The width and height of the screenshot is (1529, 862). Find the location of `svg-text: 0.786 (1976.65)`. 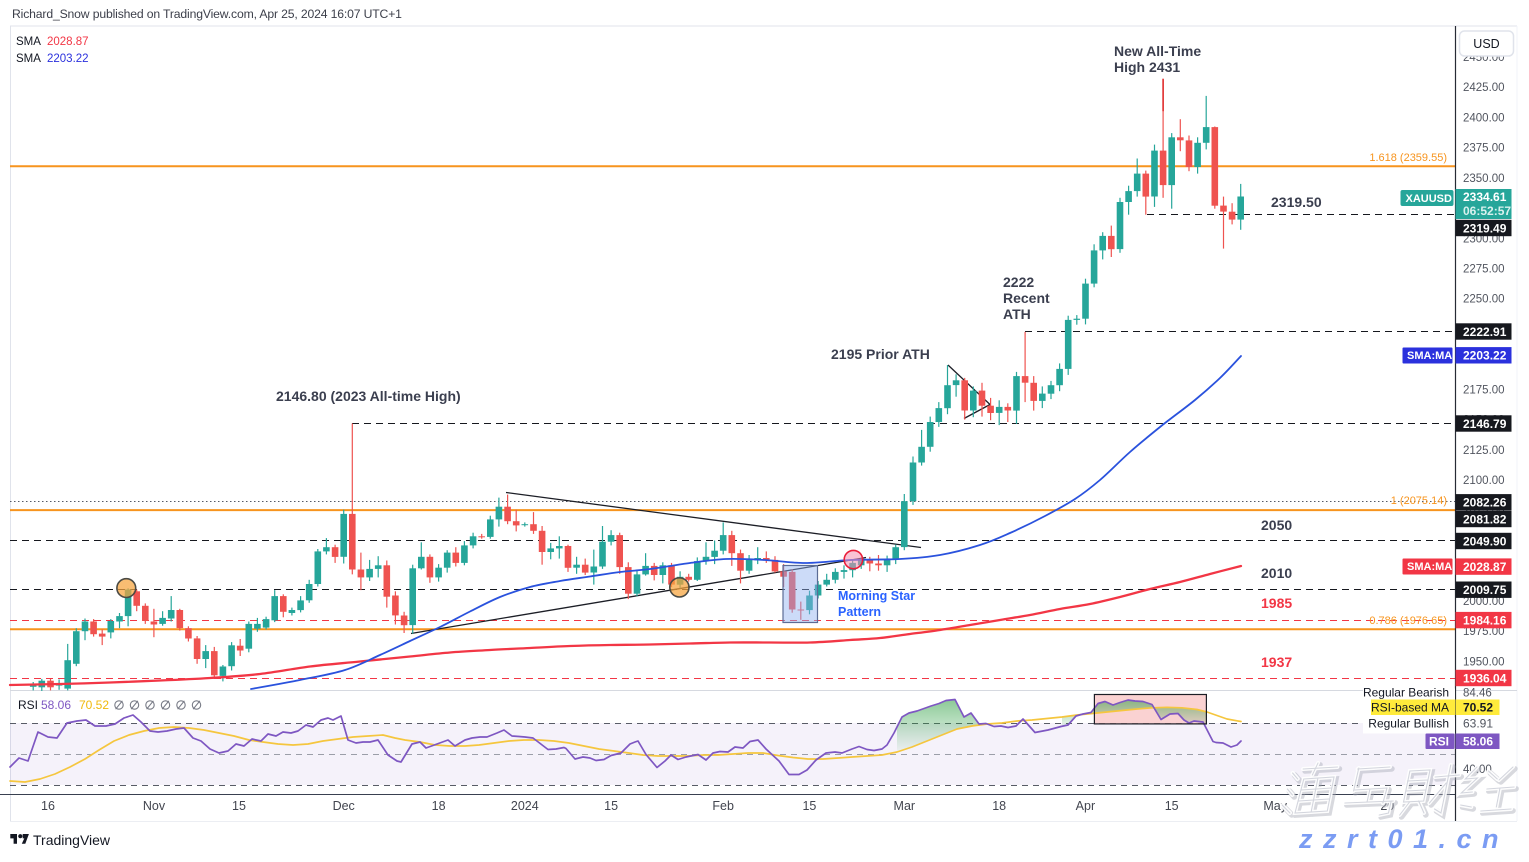

svg-text: 0.786 (1976.65) is located at coordinates (1408, 621).